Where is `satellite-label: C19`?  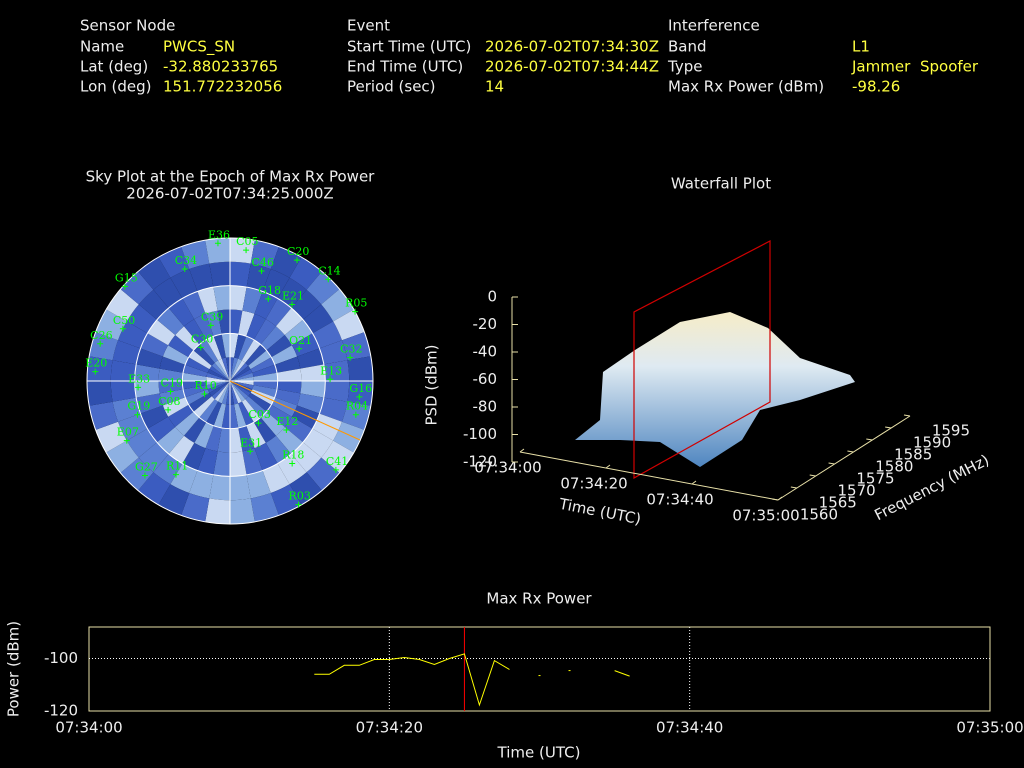
satellite-label: C19 is located at coordinates (172, 382).